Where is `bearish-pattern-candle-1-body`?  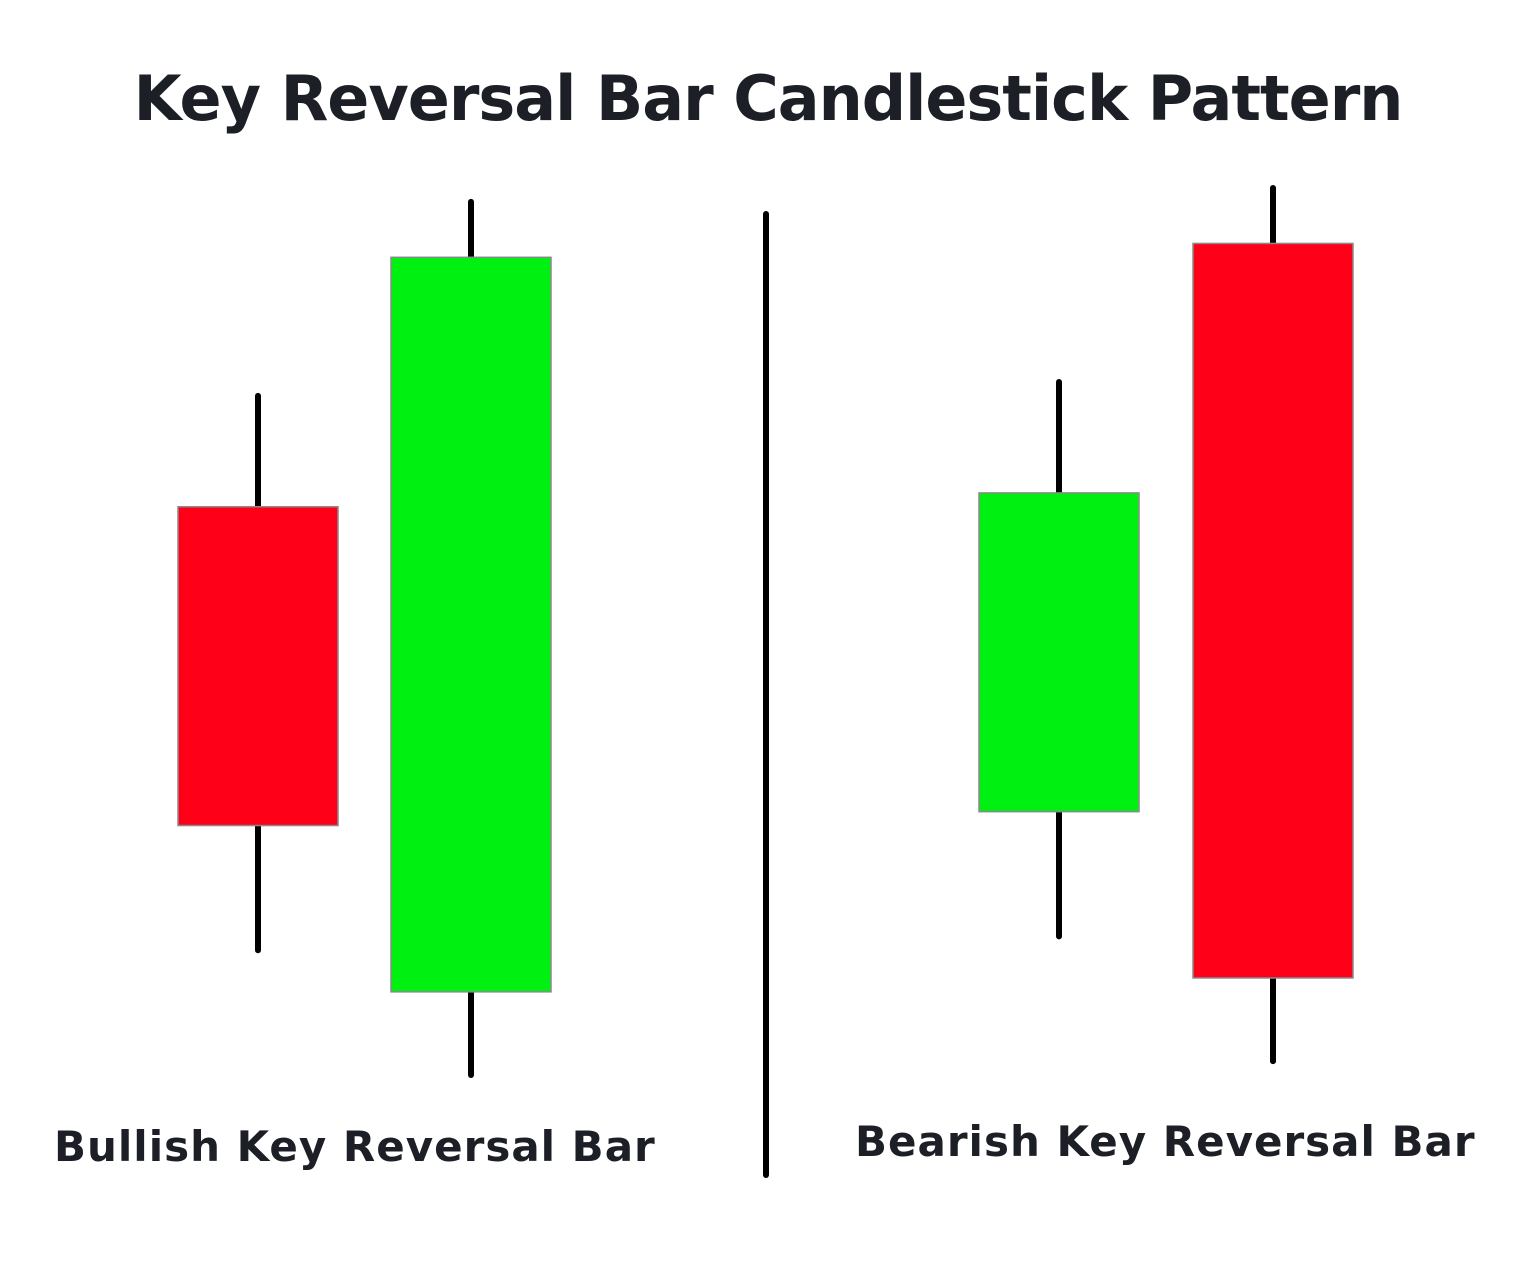 bearish-pattern-candle-1-body is located at coordinates (1059, 652).